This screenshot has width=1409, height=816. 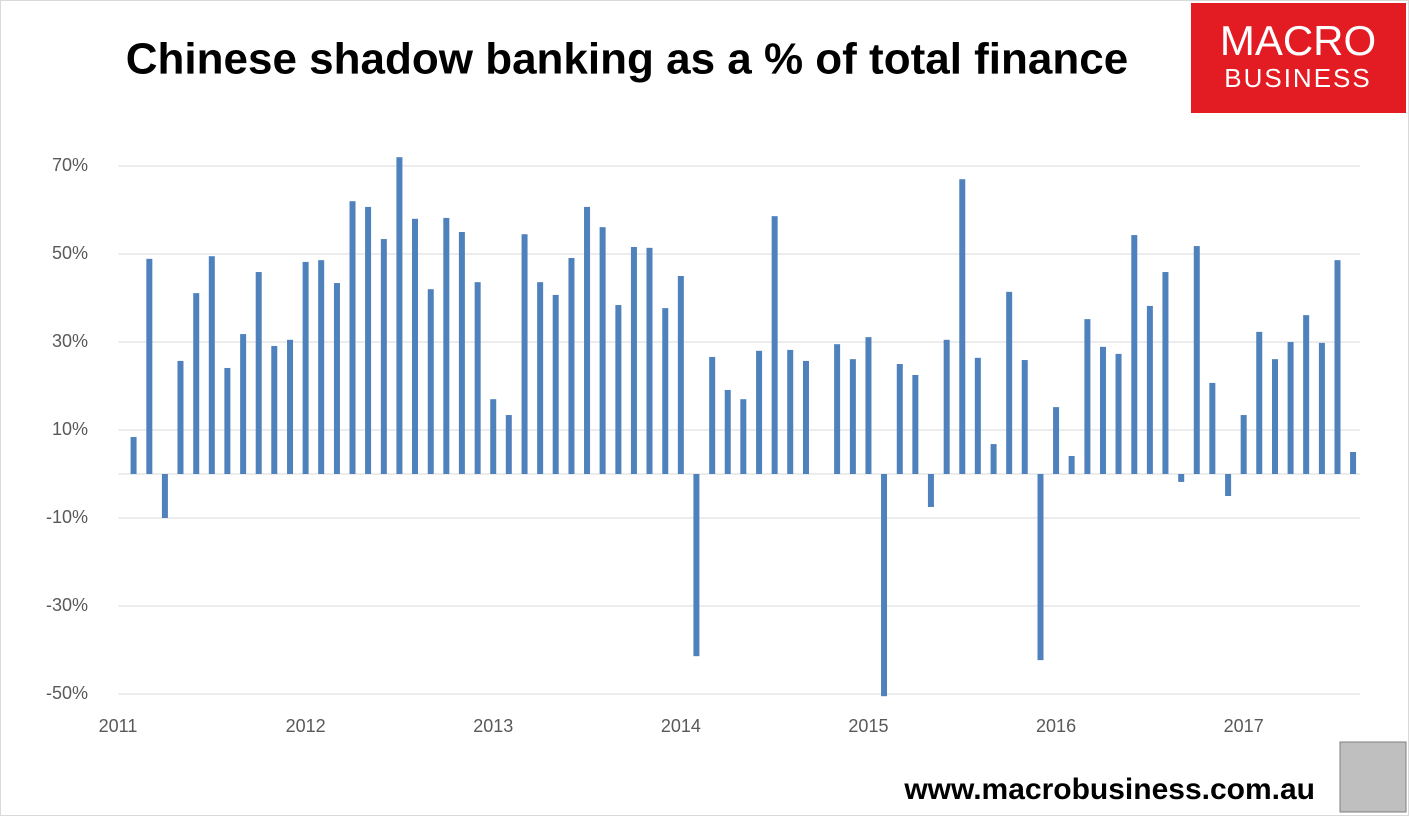 I want to click on y-tick-label: -30%, so click(x=67, y=605).